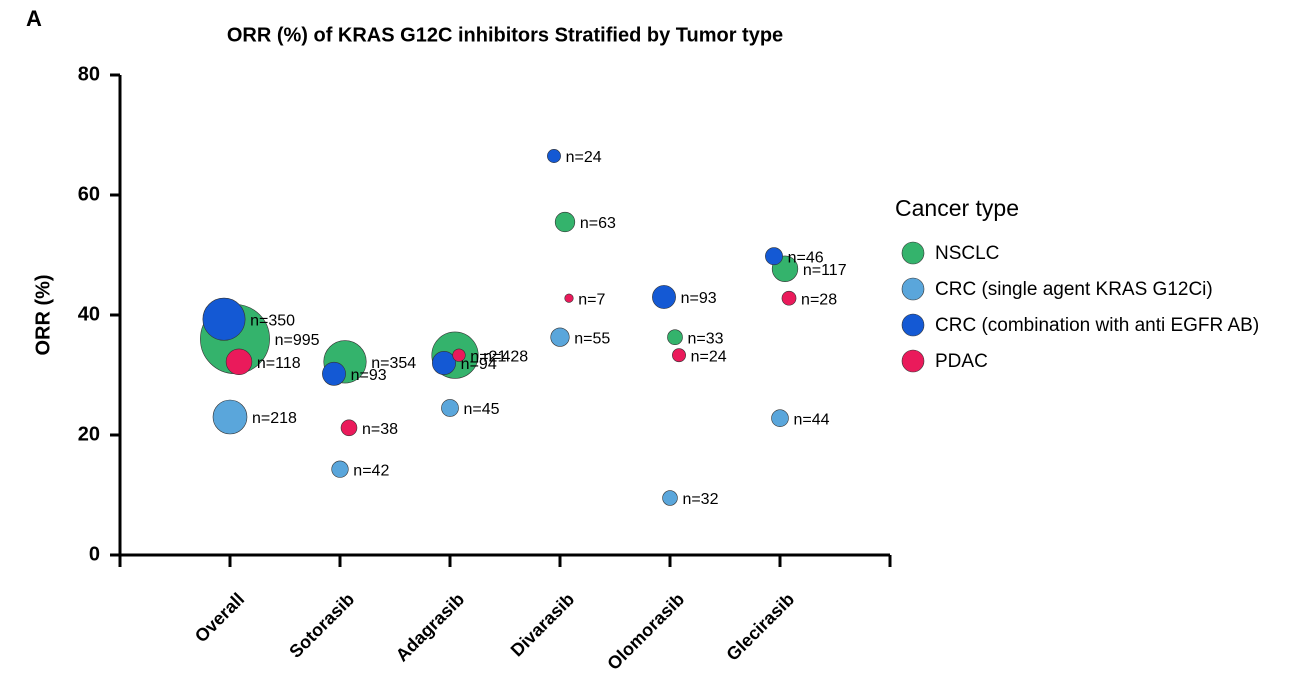  What do you see at coordinates (89, 314) in the screenshot?
I see `y-tick-label: 40` at bounding box center [89, 314].